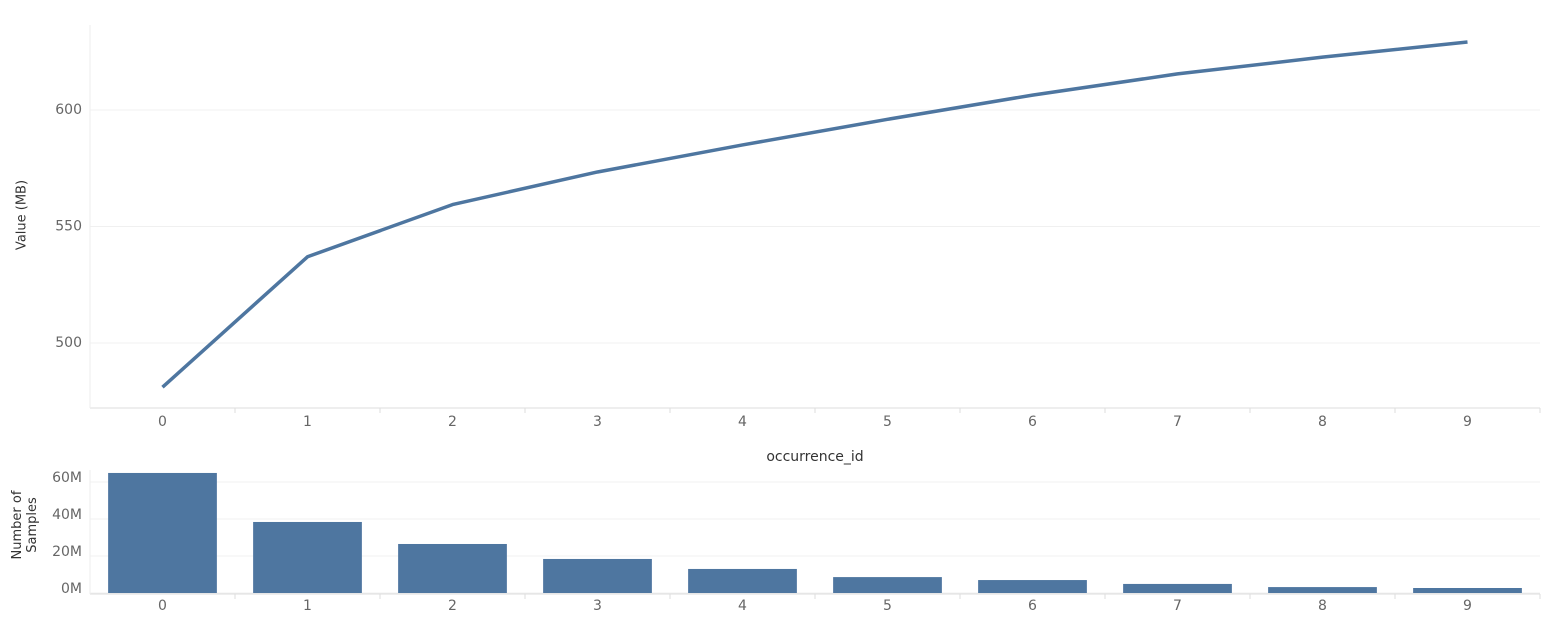 The image size is (1542, 624). Describe the element at coordinates (68, 343) in the screenshot. I see `y-tick-label: 500` at that location.